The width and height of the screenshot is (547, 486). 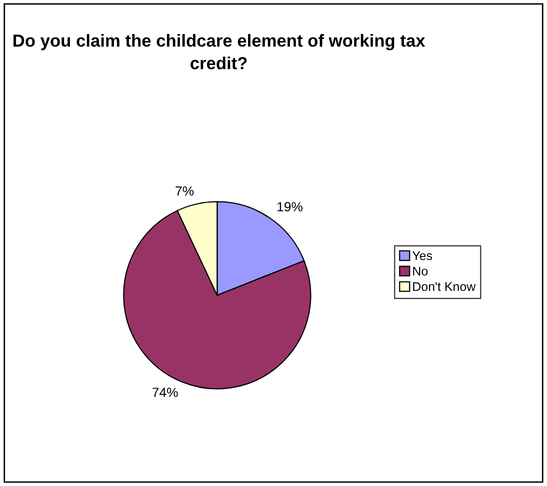 What do you see at coordinates (422, 255) in the screenshot?
I see `legend-label: Yes` at bounding box center [422, 255].